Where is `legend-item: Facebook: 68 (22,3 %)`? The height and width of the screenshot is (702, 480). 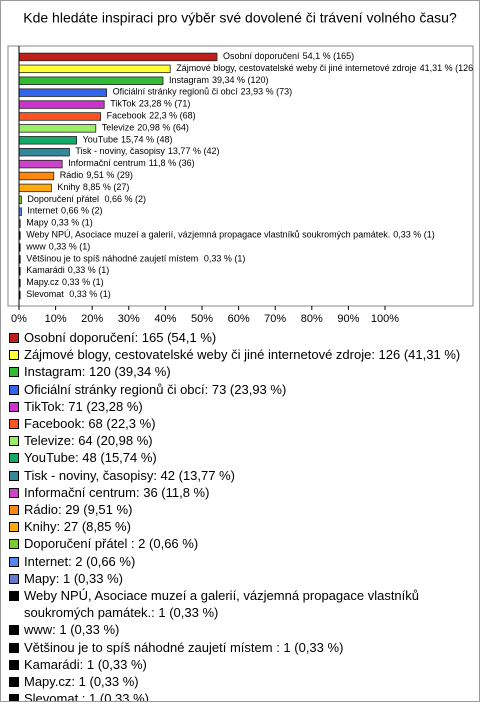 legend-item: Facebook: 68 (22,3 %) is located at coordinates (236, 423).